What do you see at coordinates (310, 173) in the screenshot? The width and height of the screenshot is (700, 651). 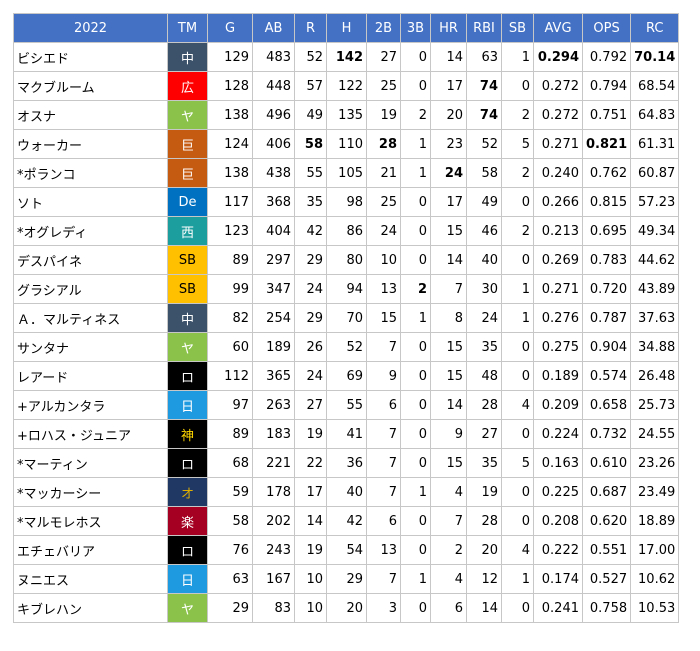 I see `stat-r: 55` at bounding box center [310, 173].